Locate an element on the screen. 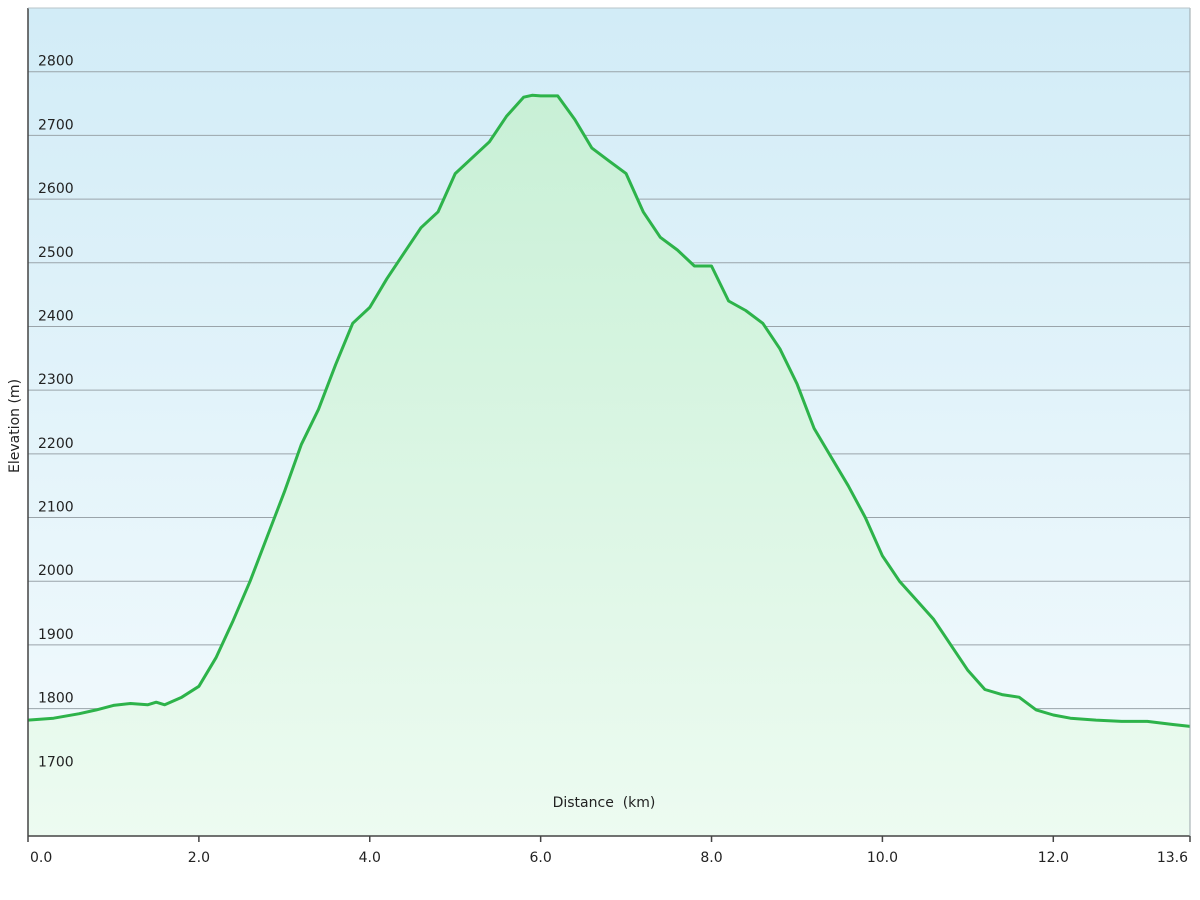  y-tick-label: 1900 is located at coordinates (56, 635).